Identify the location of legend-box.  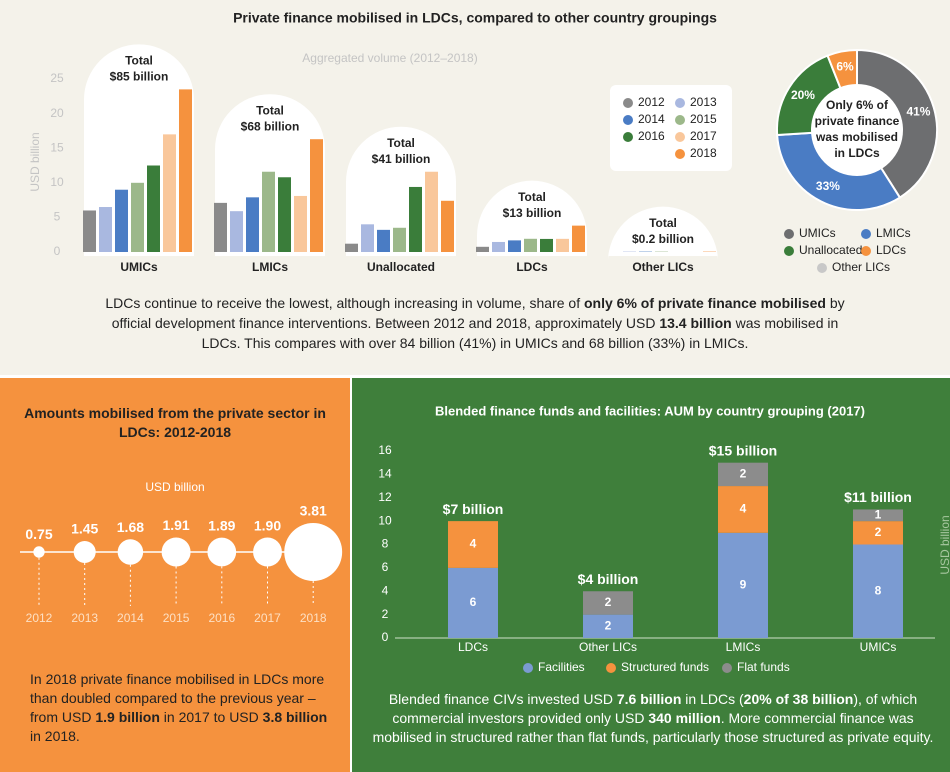
(671, 128).